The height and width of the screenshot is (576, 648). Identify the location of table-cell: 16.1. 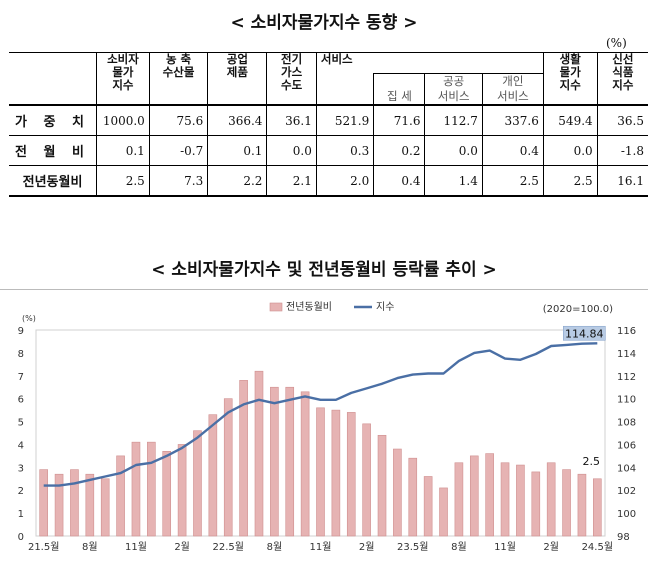
(622, 181).